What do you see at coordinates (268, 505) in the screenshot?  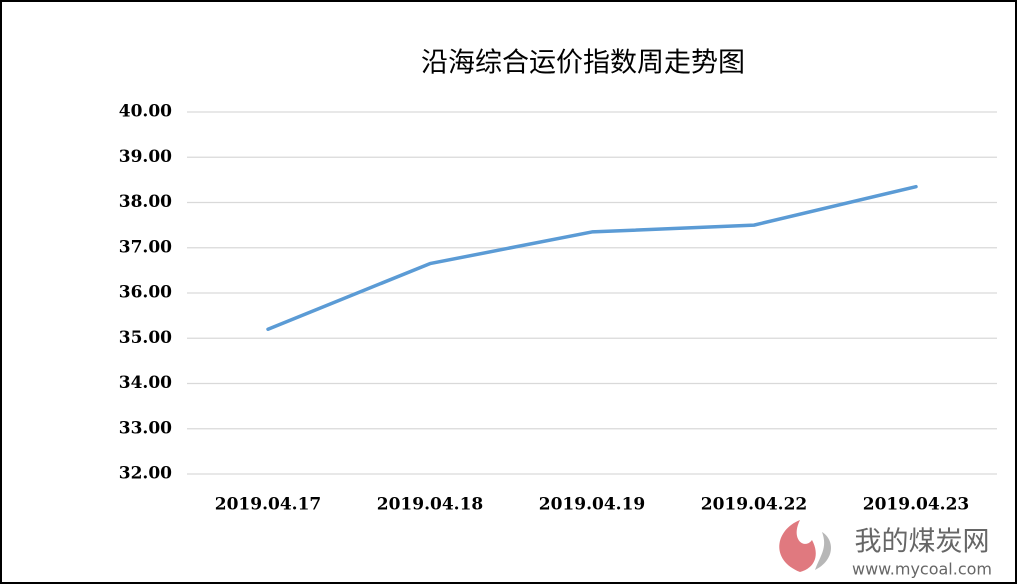 I see `x-tick-label: 2019.04.17` at bounding box center [268, 505].